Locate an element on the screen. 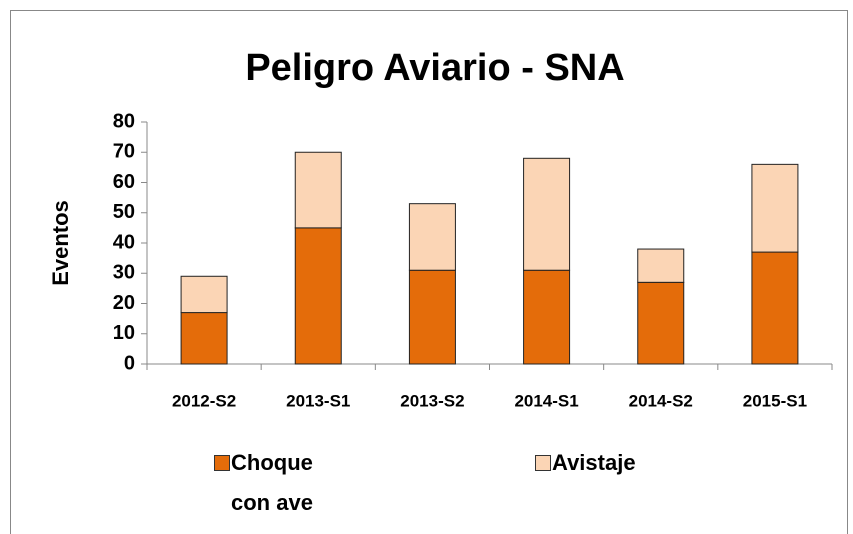  legend-label: Choque con ave is located at coordinates (272, 482).